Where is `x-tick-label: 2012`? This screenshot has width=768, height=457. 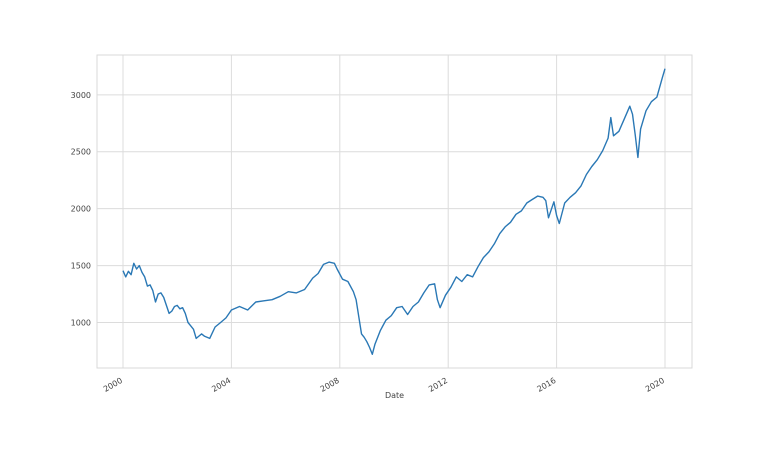
x-tick-label: 2012 is located at coordinates (438, 385).